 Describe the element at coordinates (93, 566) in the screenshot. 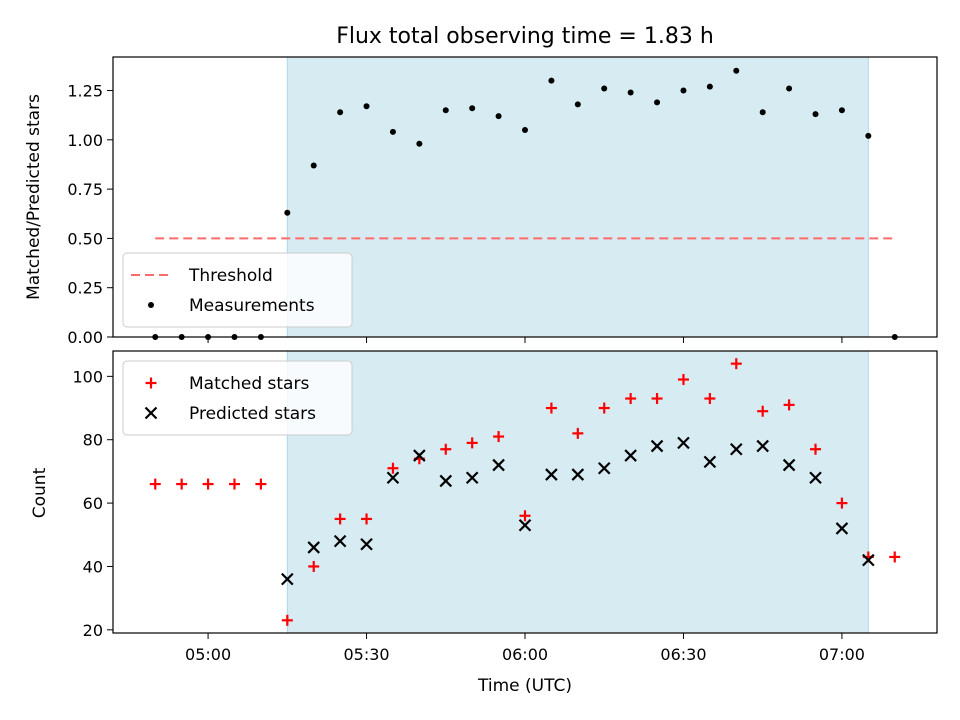

I see `y-tick-label: 40` at that location.